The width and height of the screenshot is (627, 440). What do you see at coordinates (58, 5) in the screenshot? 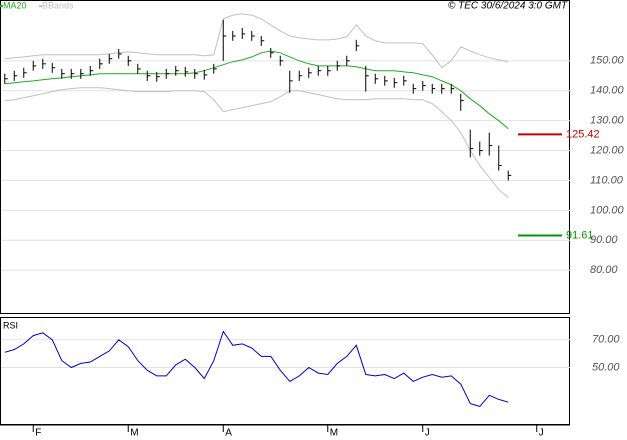
I see `legend-label: BBands` at bounding box center [58, 5].